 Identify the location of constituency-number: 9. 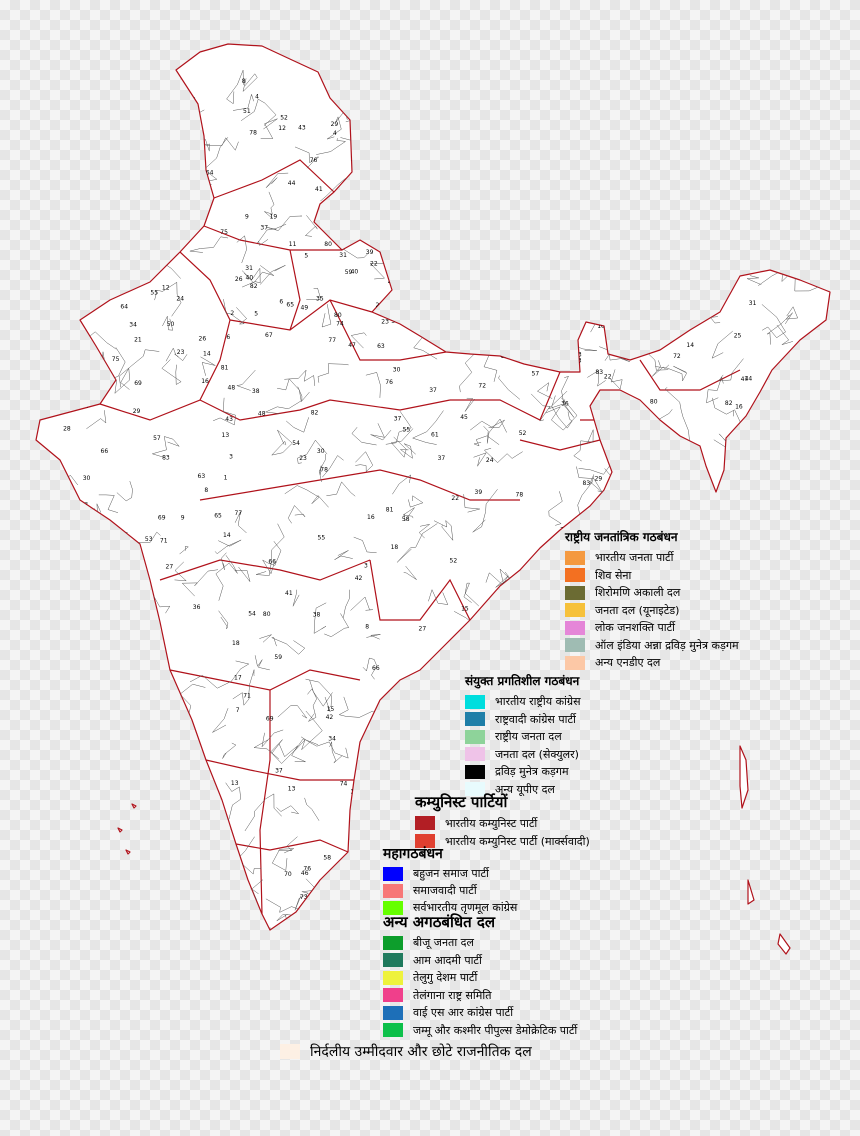
(247, 217).